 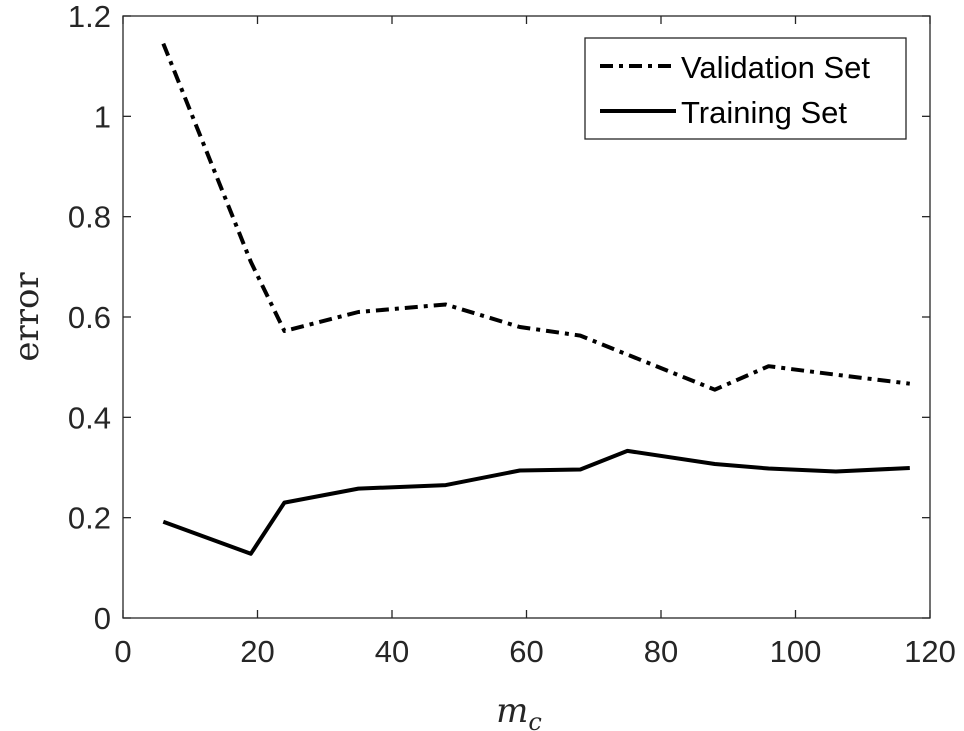 I want to click on y-tick-label: 0.6, so click(x=89, y=317).